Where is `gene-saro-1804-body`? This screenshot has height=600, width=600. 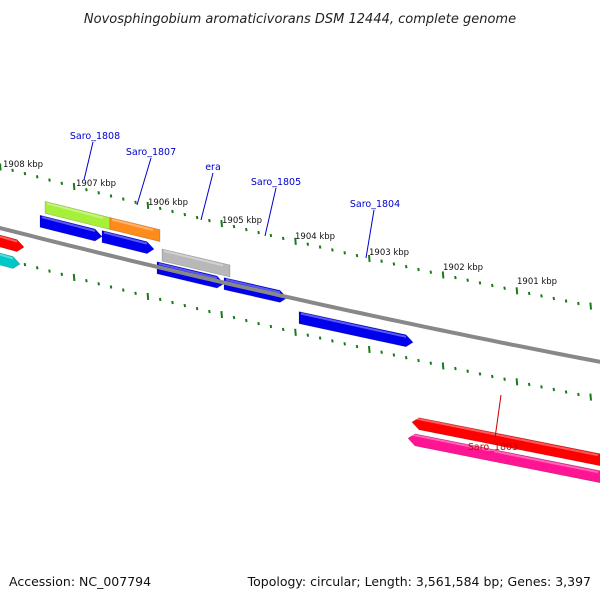
gene-saro-1804-body is located at coordinates (356, 329).